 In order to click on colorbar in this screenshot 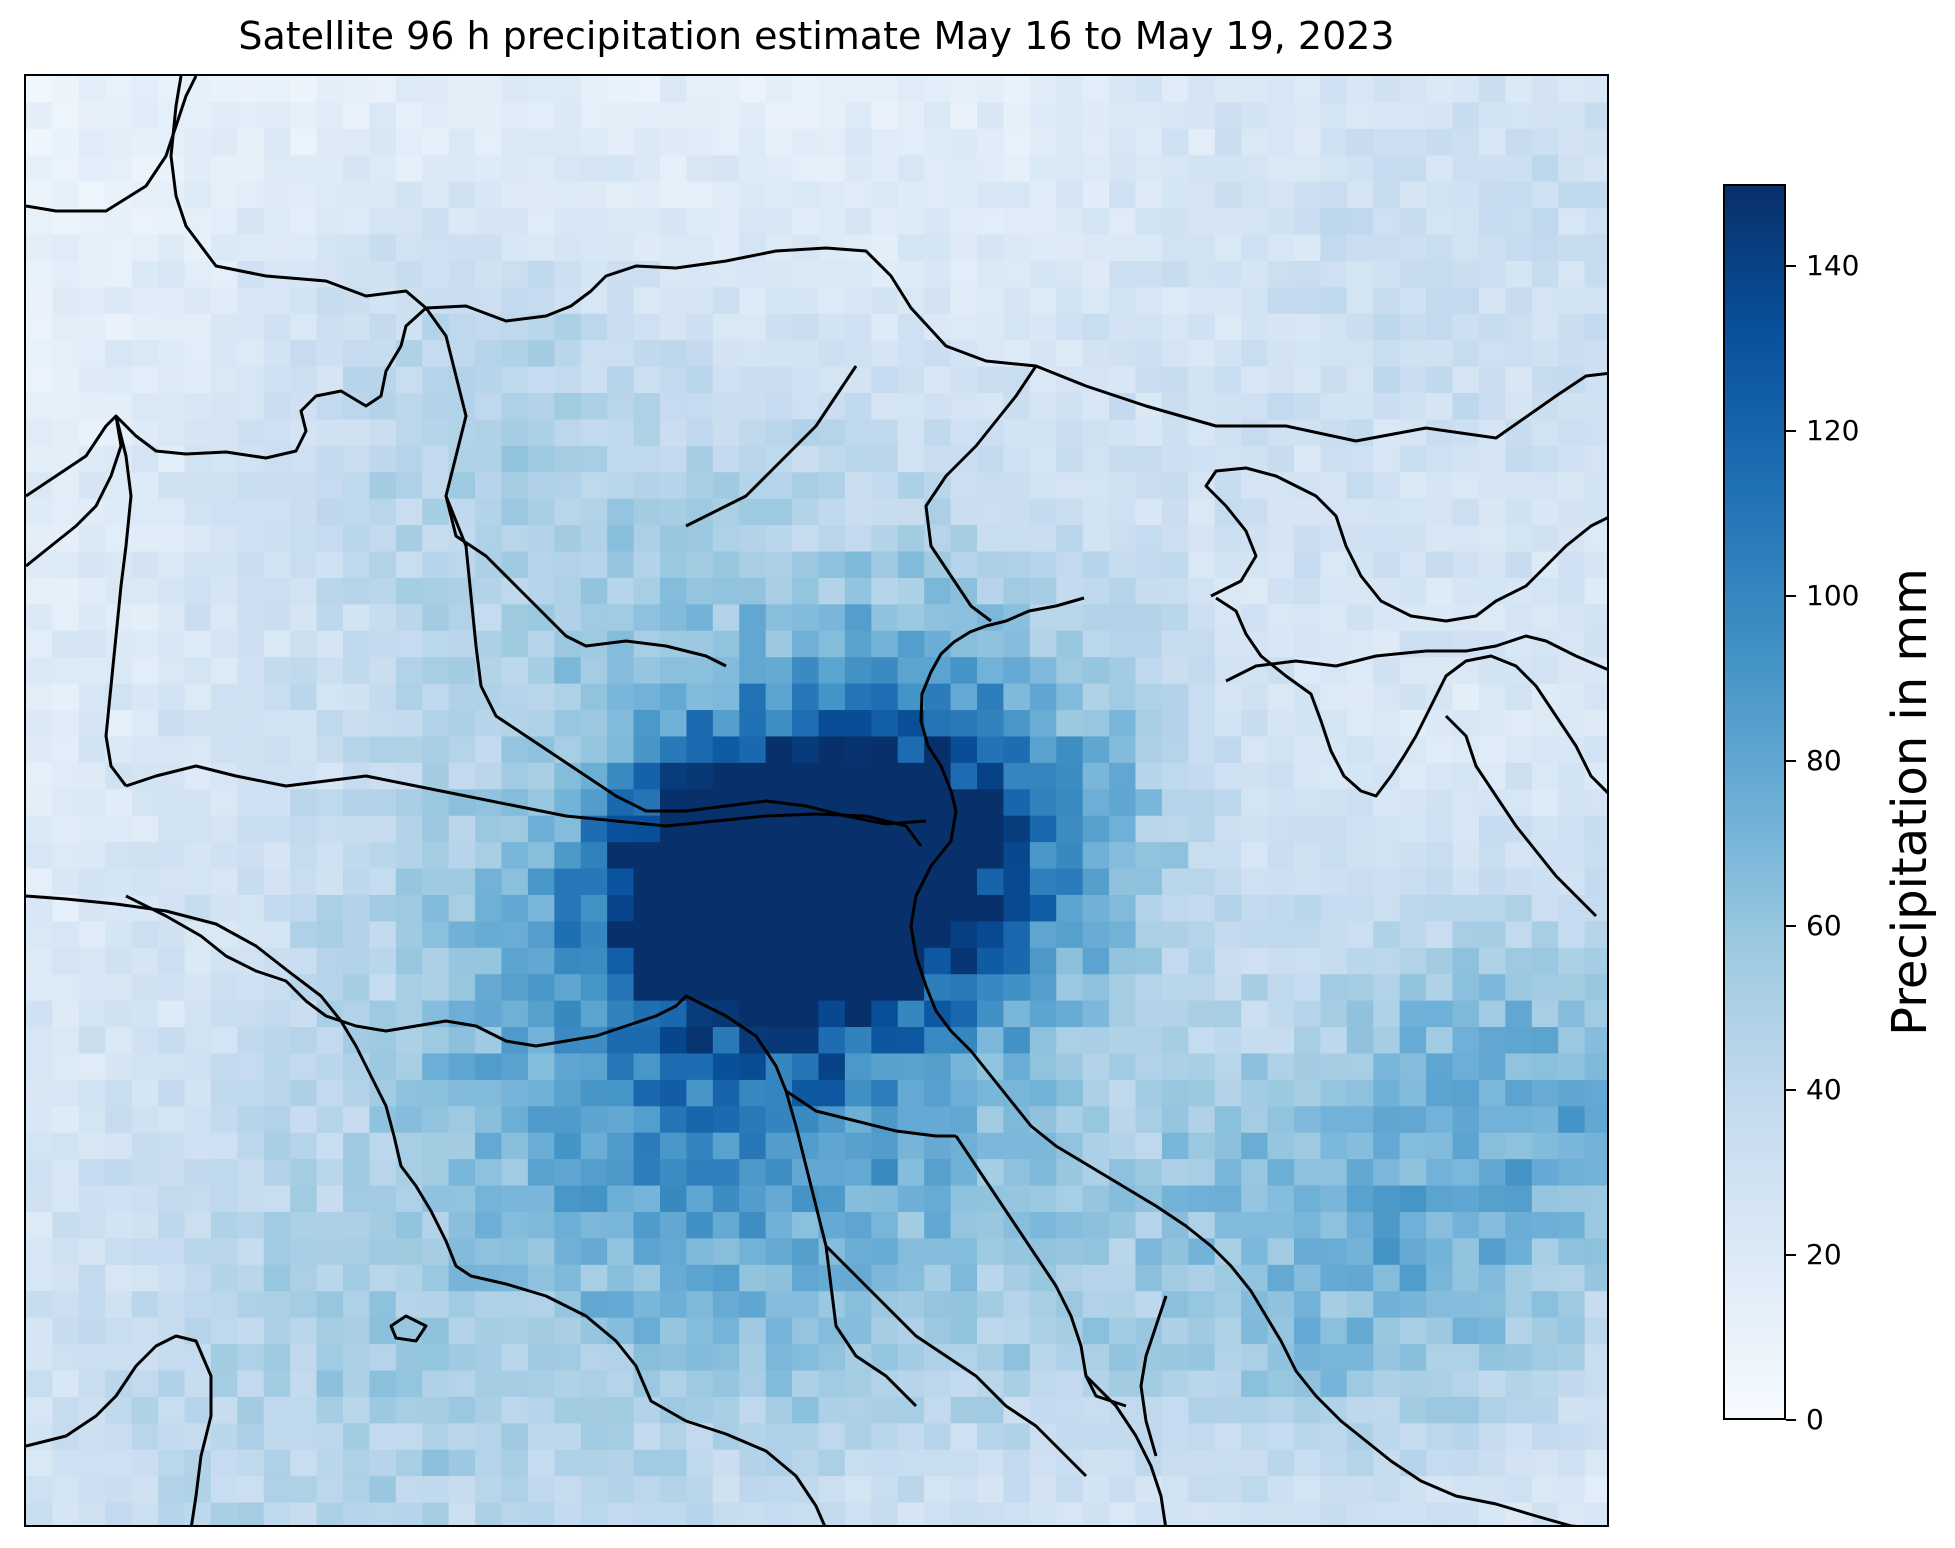, I will do `click(1754, 802)`.